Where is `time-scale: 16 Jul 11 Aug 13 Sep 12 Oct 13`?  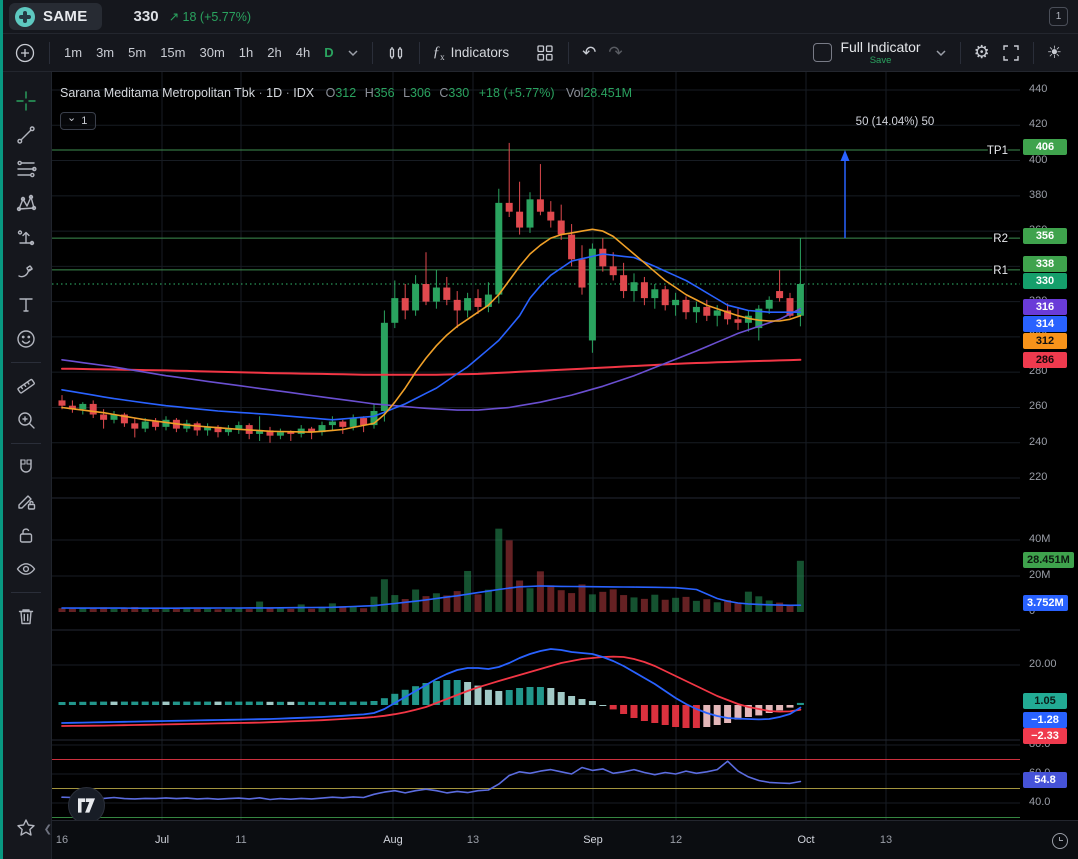 time-scale: 16 Jul 11 Aug 13 Sep 12 Oct 13 is located at coordinates (565, 839).